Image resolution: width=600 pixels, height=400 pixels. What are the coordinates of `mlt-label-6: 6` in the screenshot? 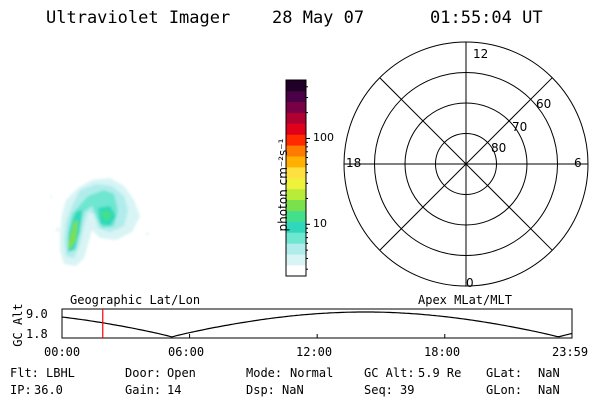 It's located at (578, 163).